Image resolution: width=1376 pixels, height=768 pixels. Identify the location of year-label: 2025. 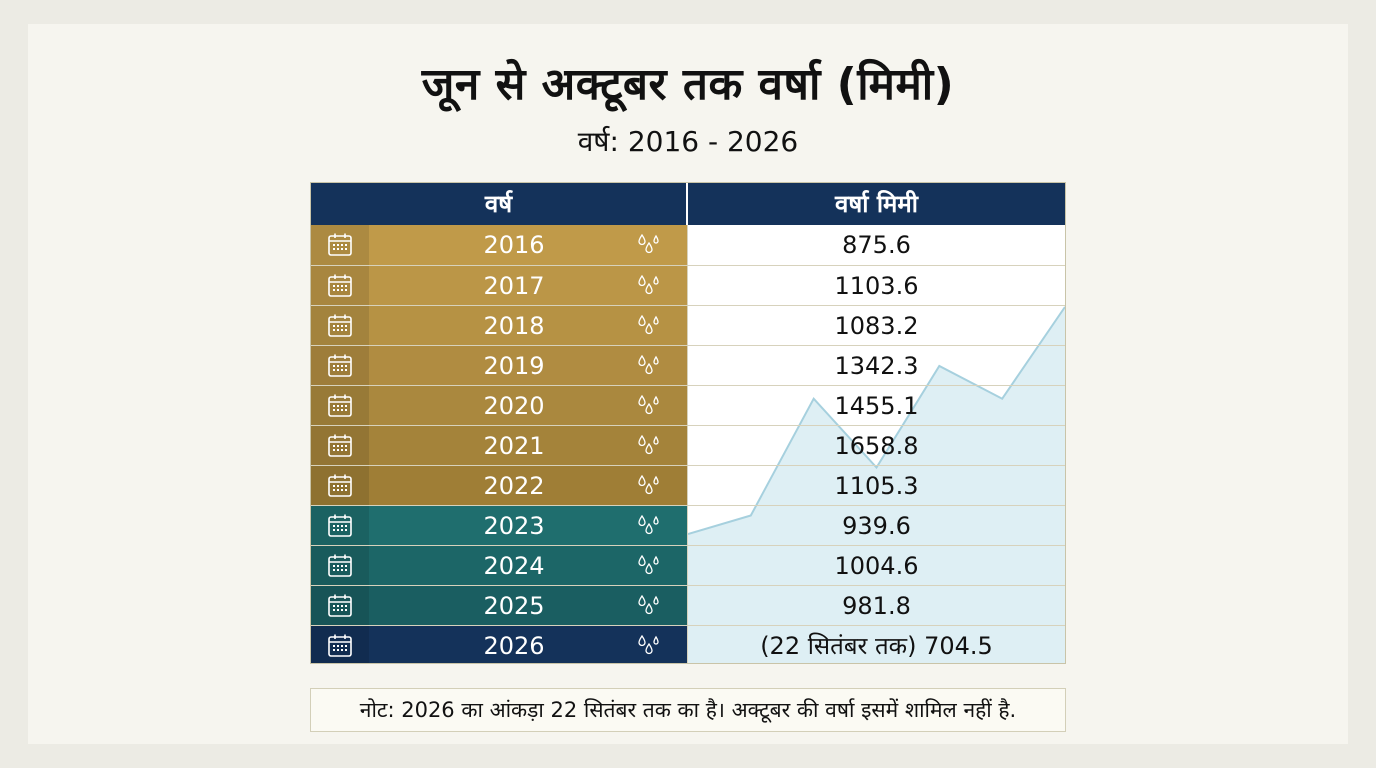
(514, 606).